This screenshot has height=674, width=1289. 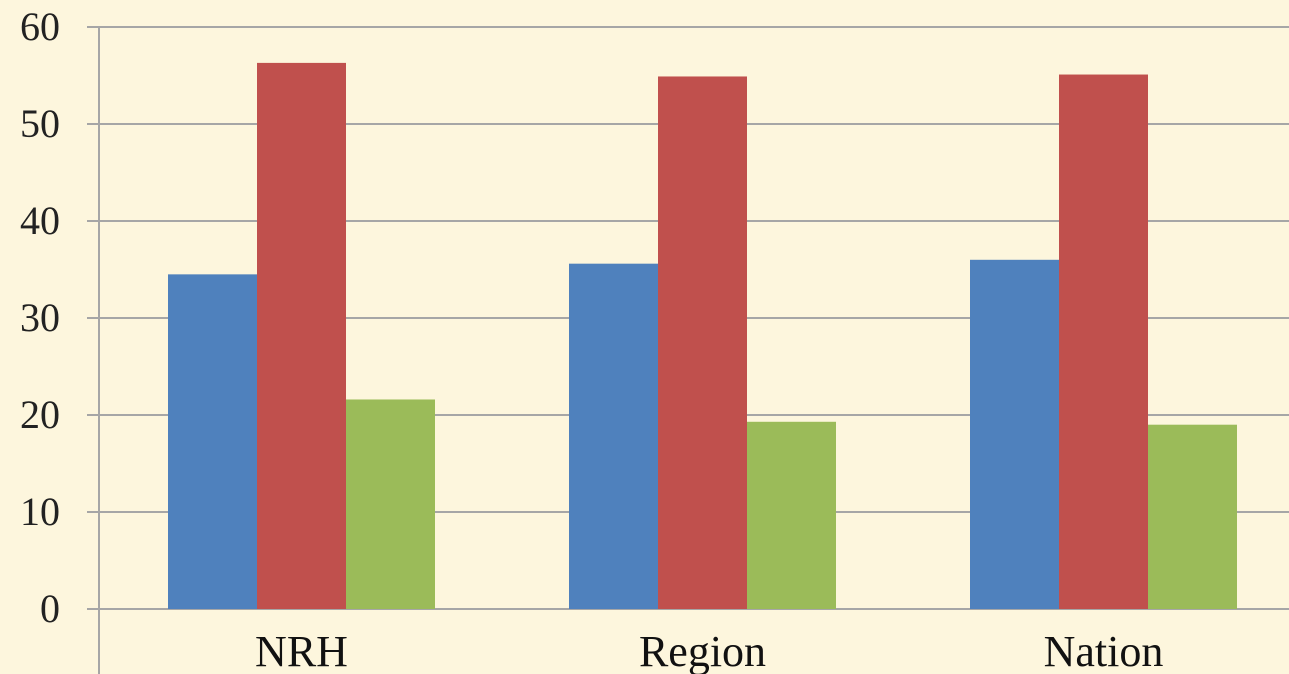 What do you see at coordinates (1104, 650) in the screenshot?
I see `x-category-label: Nation` at bounding box center [1104, 650].